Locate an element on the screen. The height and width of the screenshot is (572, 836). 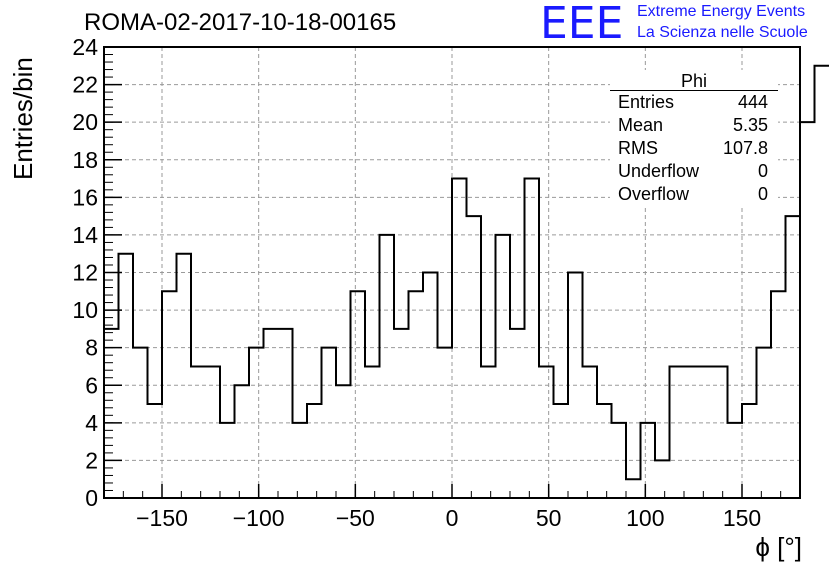
y-tick-label: 12 is located at coordinates (85, 273).